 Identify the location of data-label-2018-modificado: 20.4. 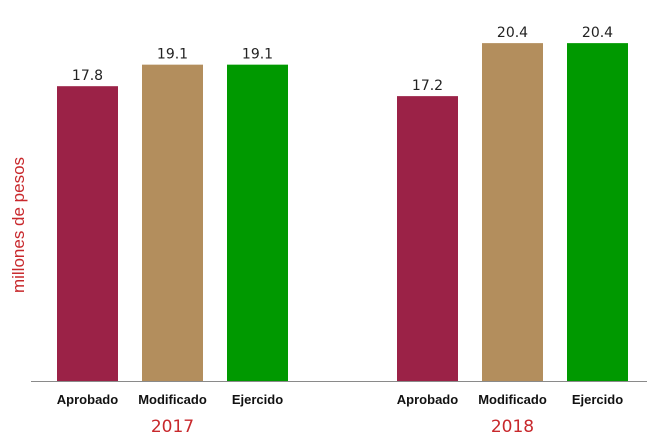
(512, 33).